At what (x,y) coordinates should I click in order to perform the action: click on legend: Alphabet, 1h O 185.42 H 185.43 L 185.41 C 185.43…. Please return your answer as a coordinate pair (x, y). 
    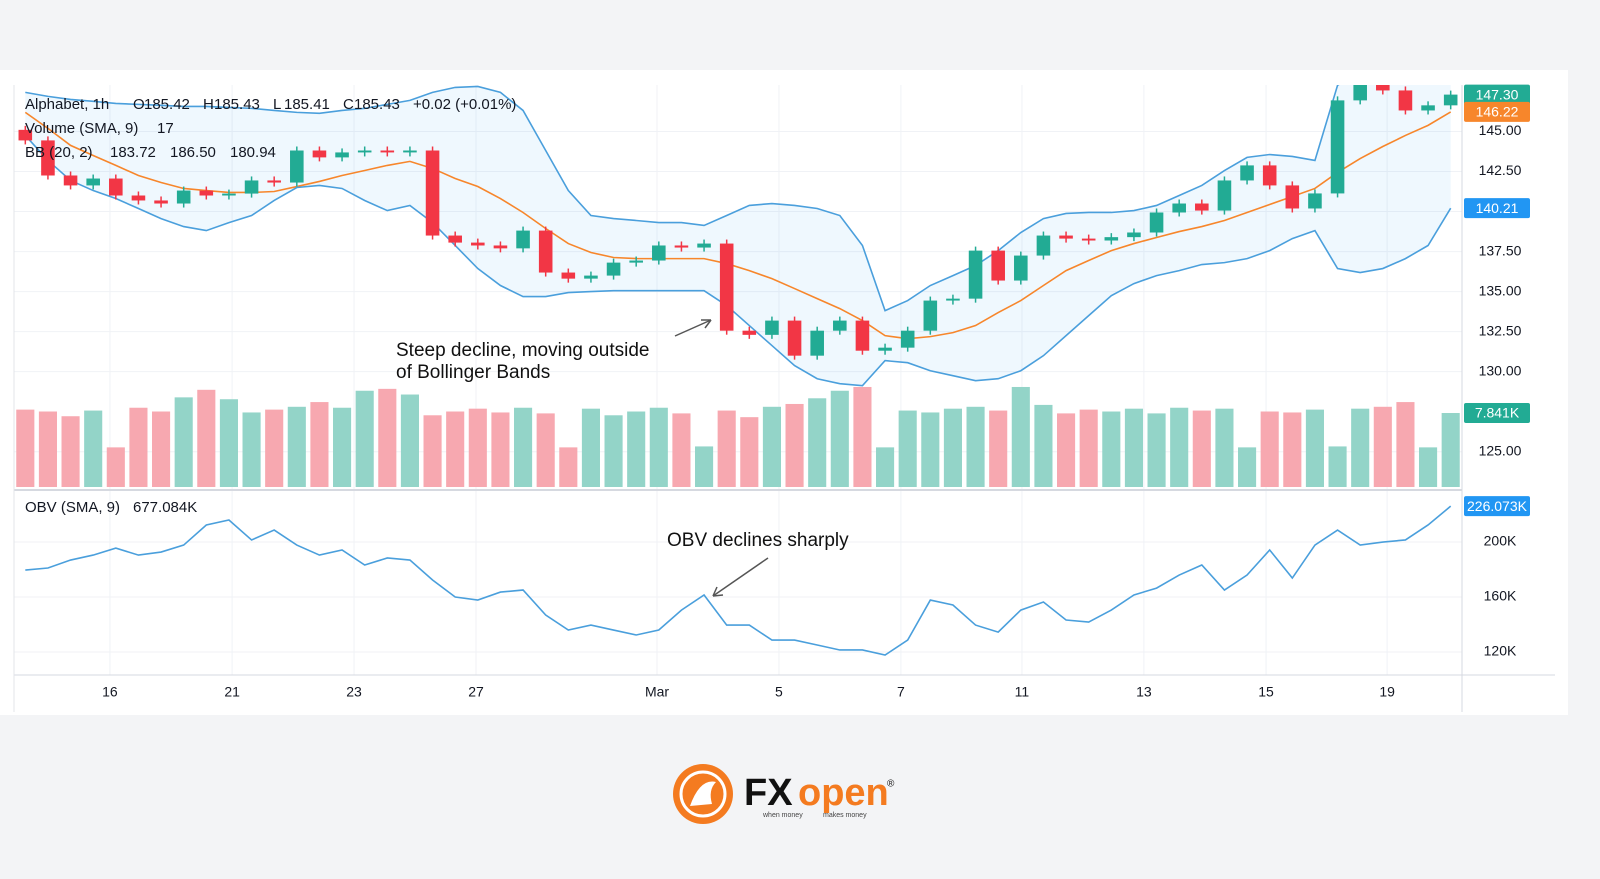
    Looking at the image, I should click on (270, 306).